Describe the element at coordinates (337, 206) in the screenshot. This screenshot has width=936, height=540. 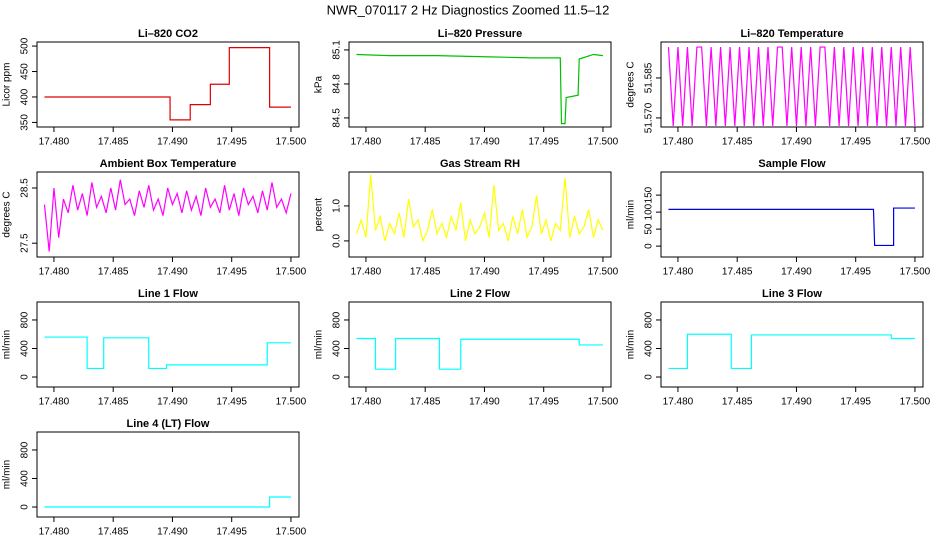
I see `y-tick-label: 1.0` at that location.